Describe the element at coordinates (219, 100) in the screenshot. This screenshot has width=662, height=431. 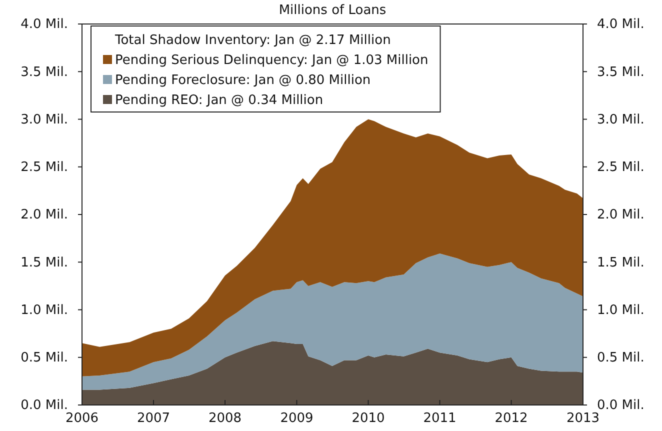
I see `legend-label: Pending REO: Jan @ 0.34 Million` at that location.